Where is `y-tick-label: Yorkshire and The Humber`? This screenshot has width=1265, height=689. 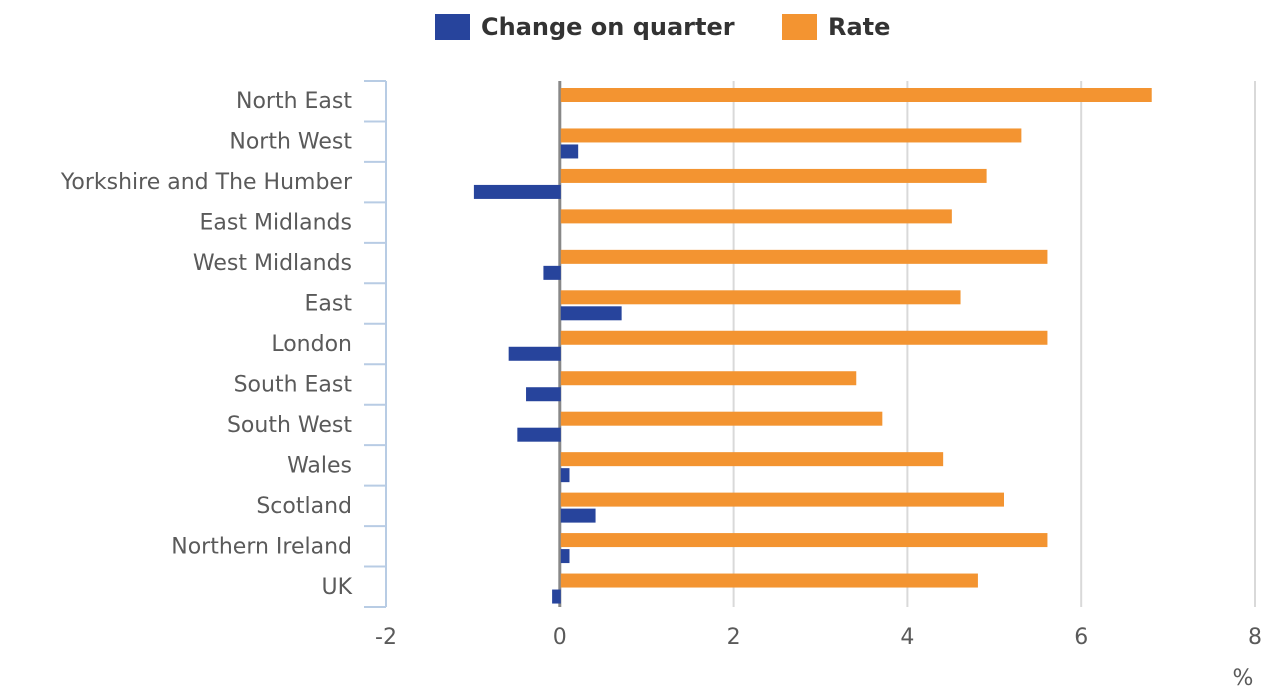 y-tick-label: Yorkshire and The Humber is located at coordinates (206, 182).